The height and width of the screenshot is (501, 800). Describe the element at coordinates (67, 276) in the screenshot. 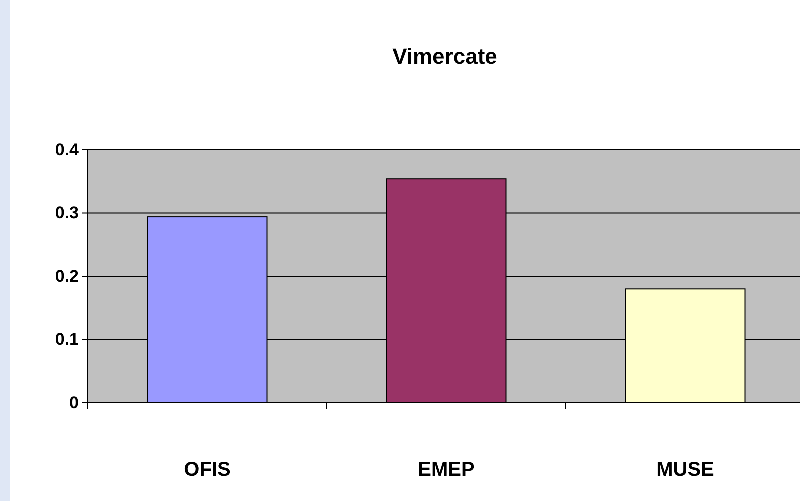

I see `y-tick-label: 0.2` at that location.